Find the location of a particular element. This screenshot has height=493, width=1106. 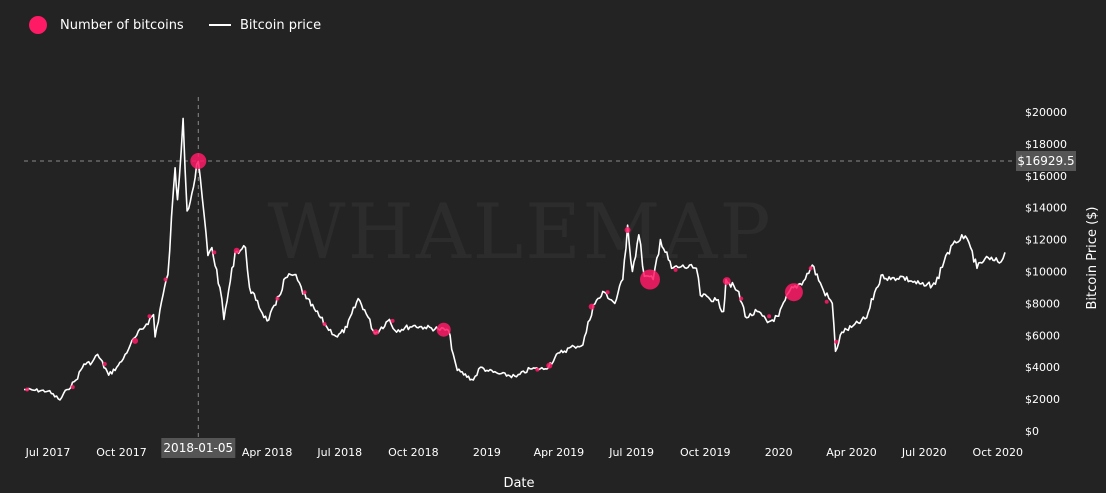

legend-label-price: Bitcoin price is located at coordinates (280, 25).